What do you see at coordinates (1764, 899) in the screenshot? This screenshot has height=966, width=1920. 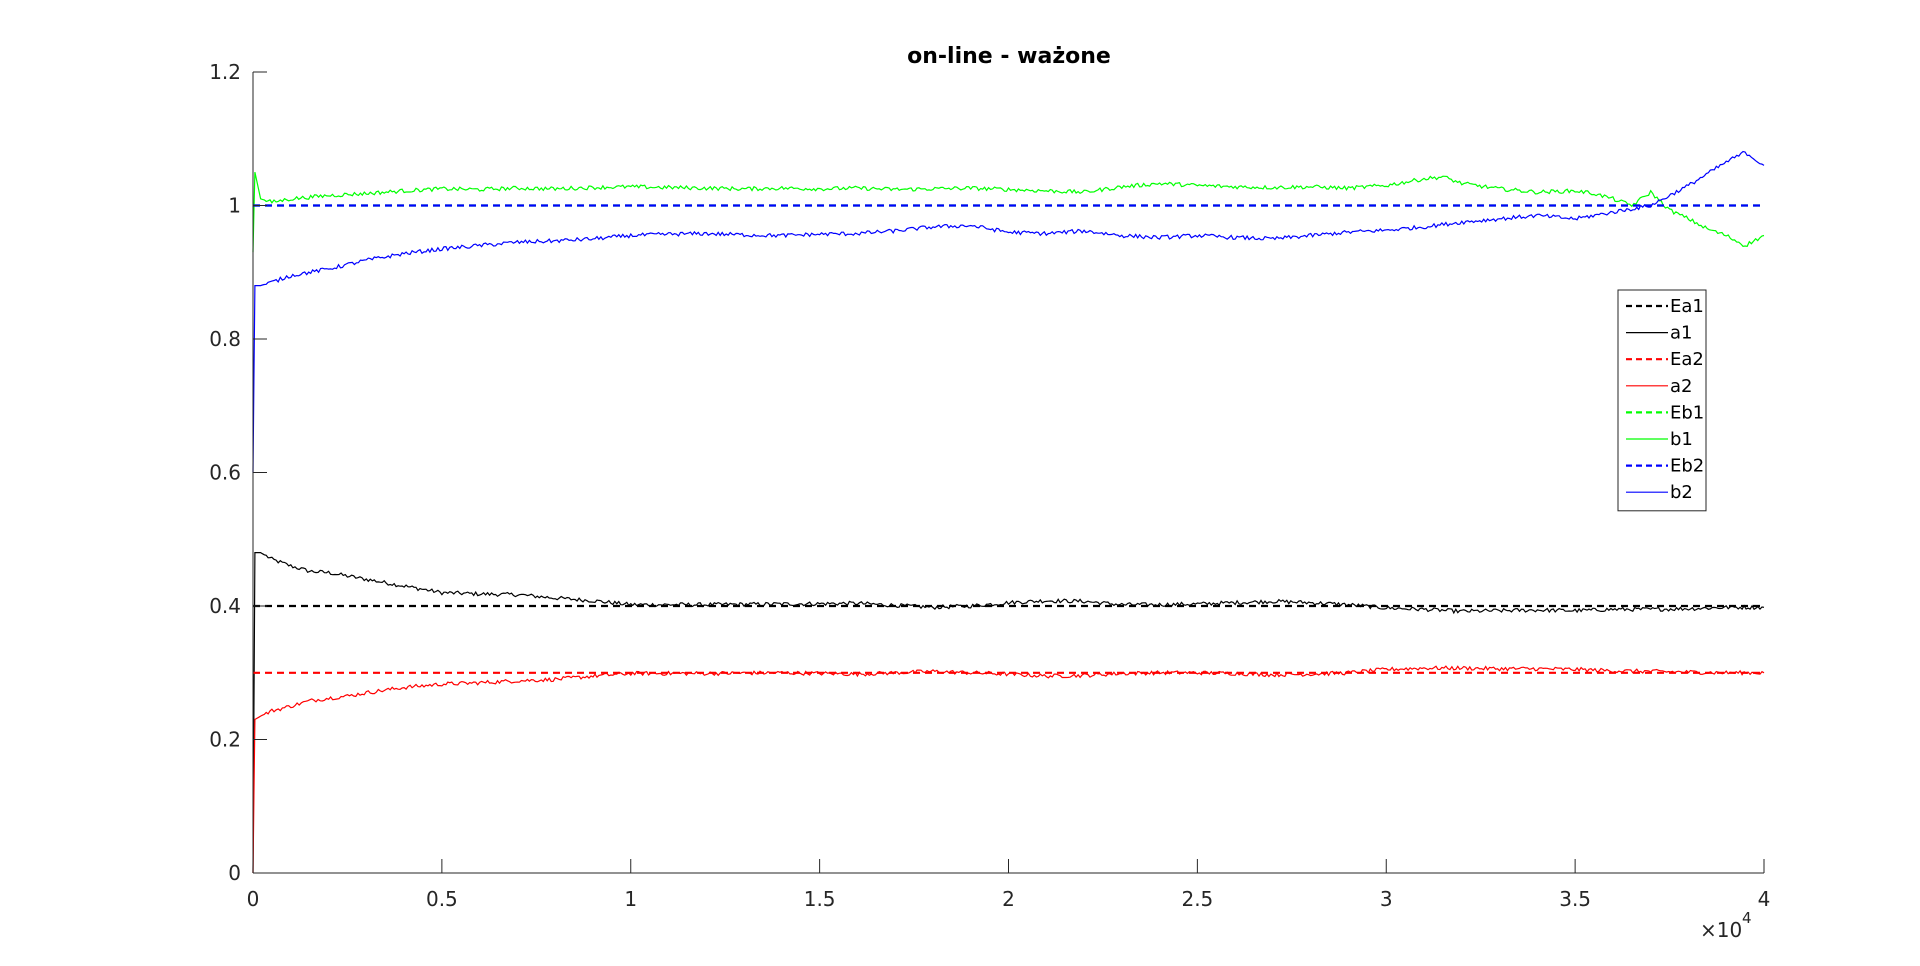 I see `x-tick-label: 4` at bounding box center [1764, 899].